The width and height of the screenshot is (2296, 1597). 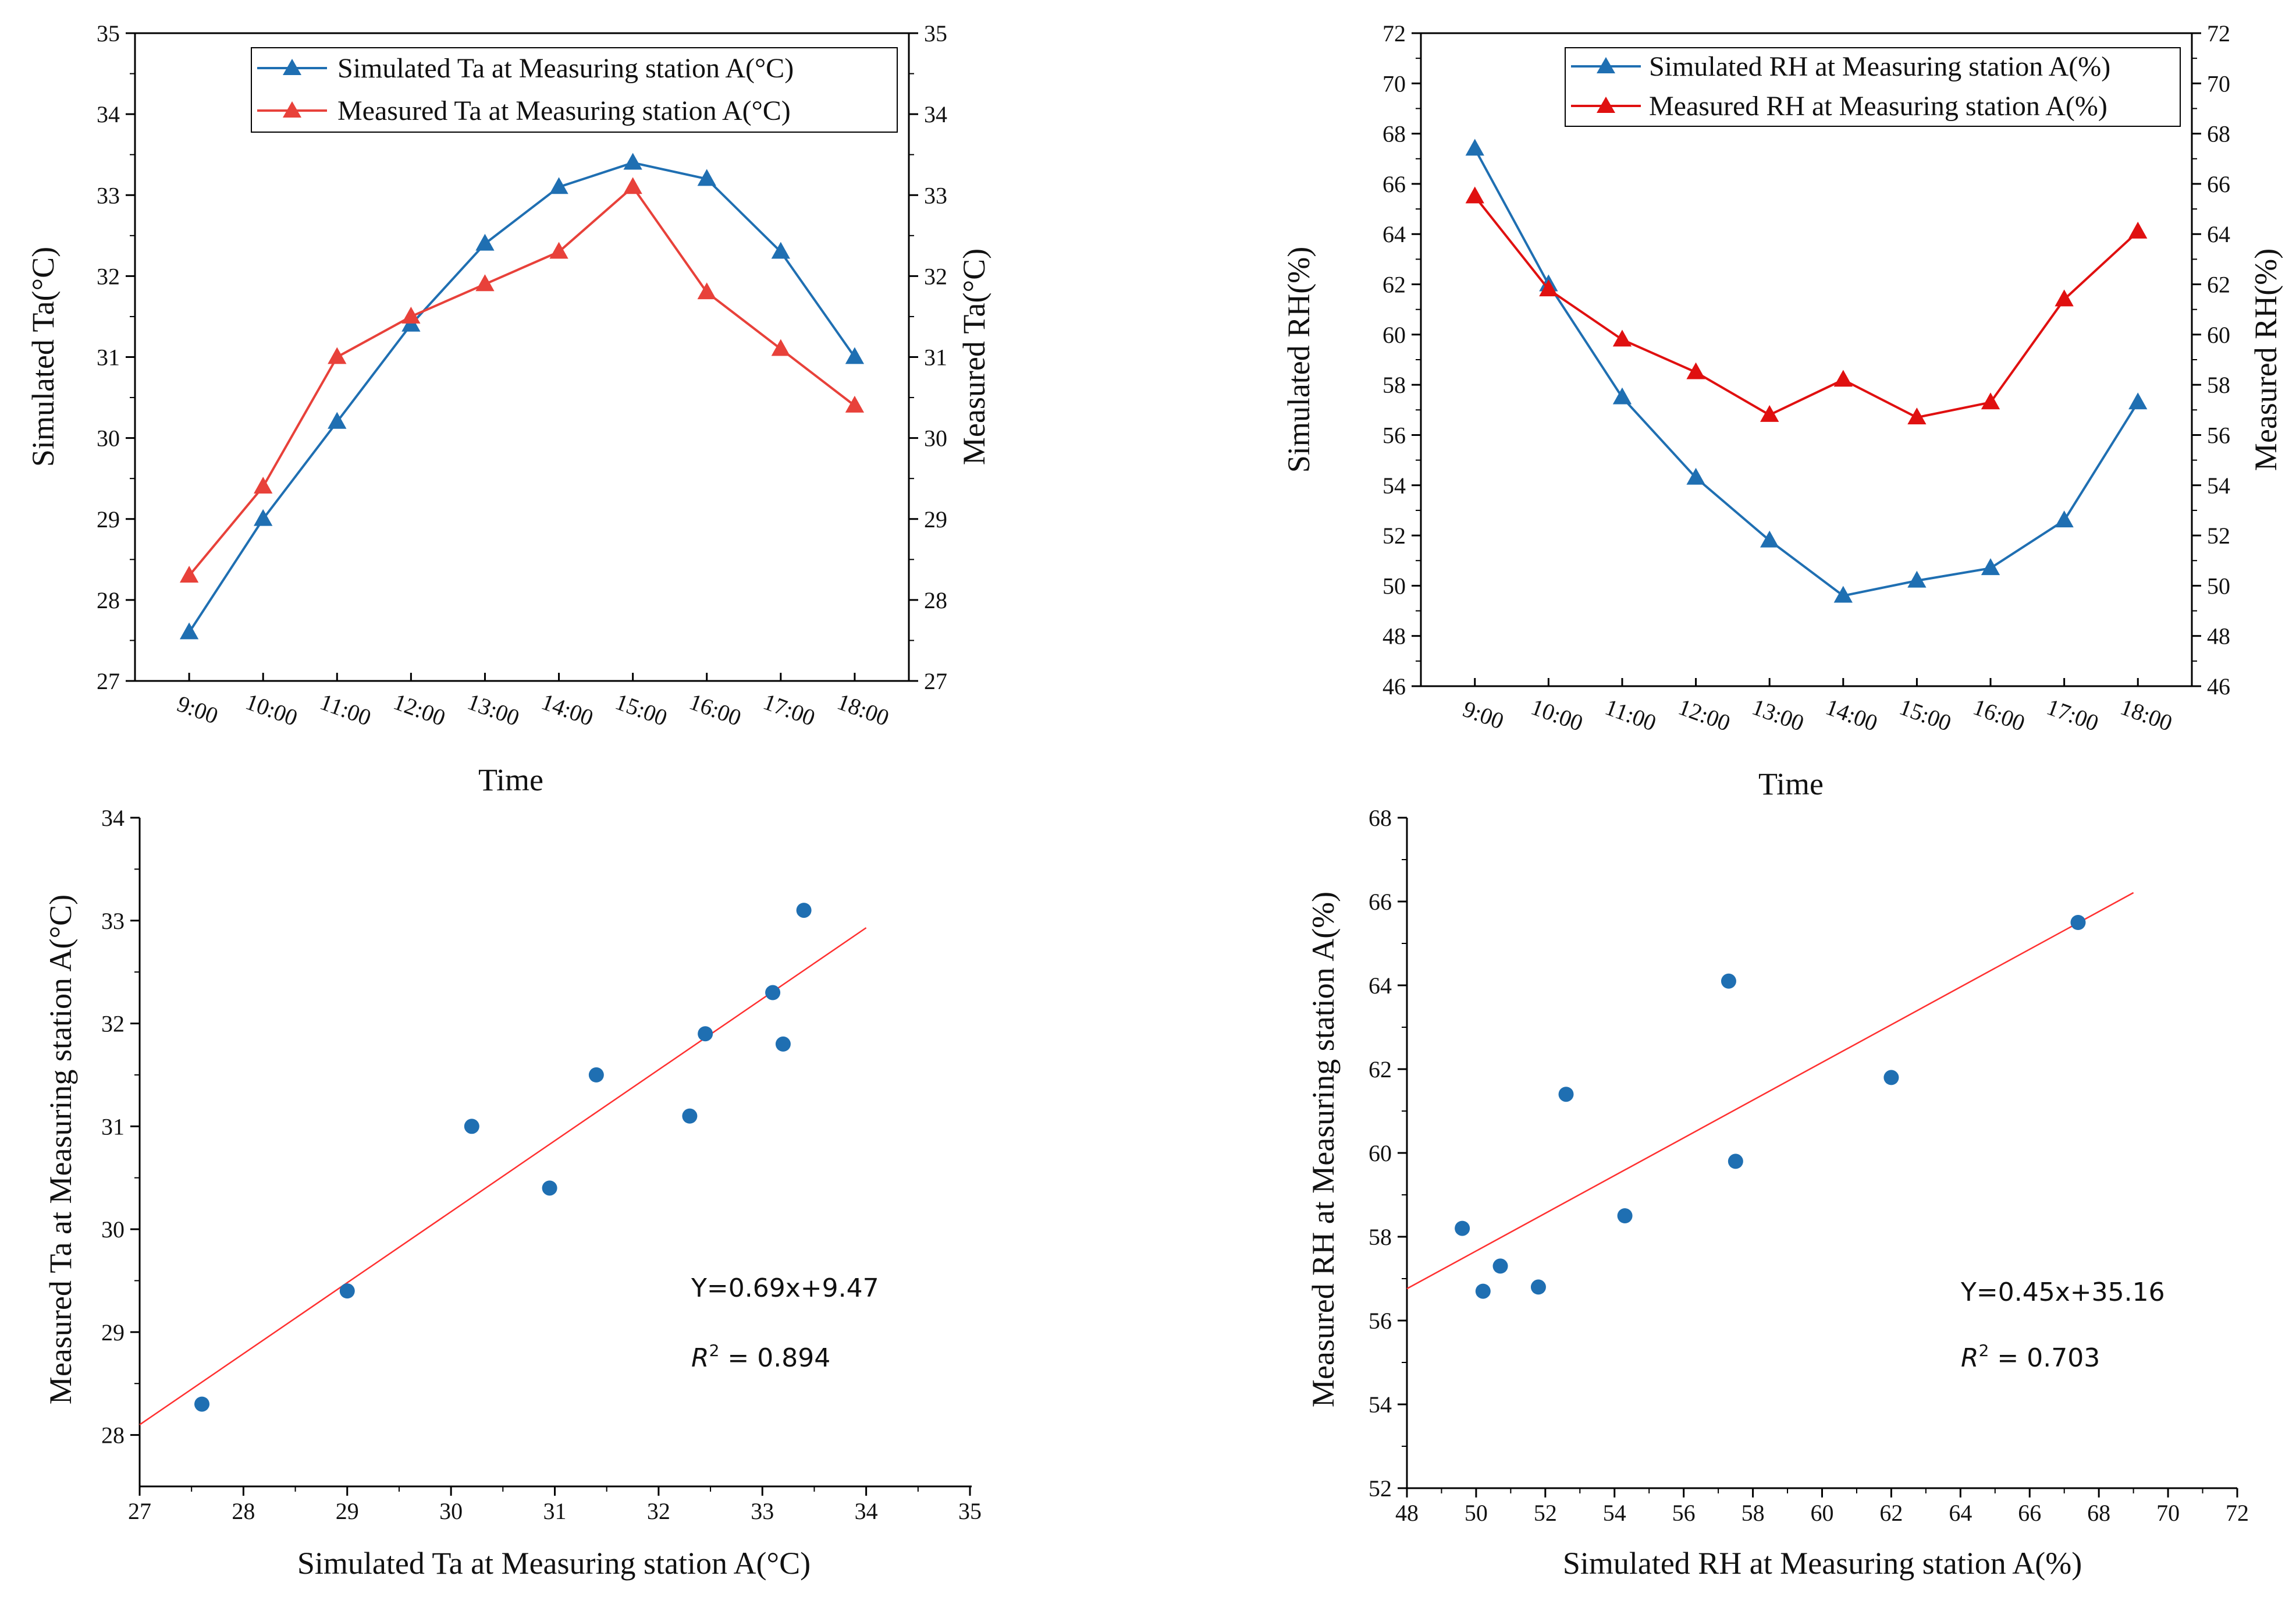 I want to click on y-tick-label: 33, so click(x=935, y=195).